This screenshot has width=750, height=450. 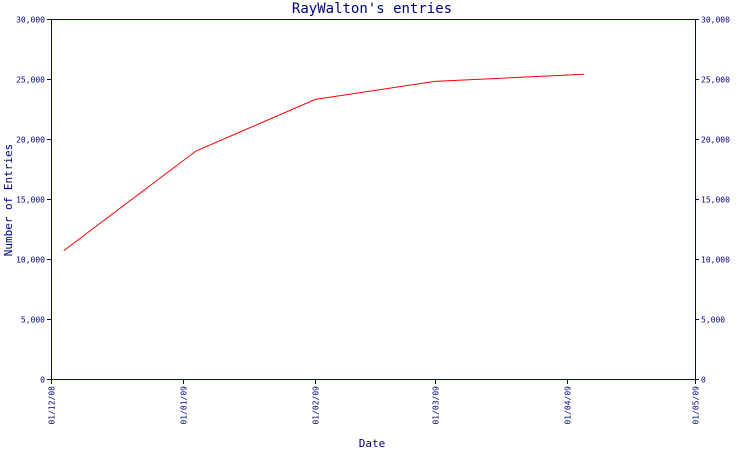 I want to click on y-tick-label-left: 10,000, so click(x=30, y=260).